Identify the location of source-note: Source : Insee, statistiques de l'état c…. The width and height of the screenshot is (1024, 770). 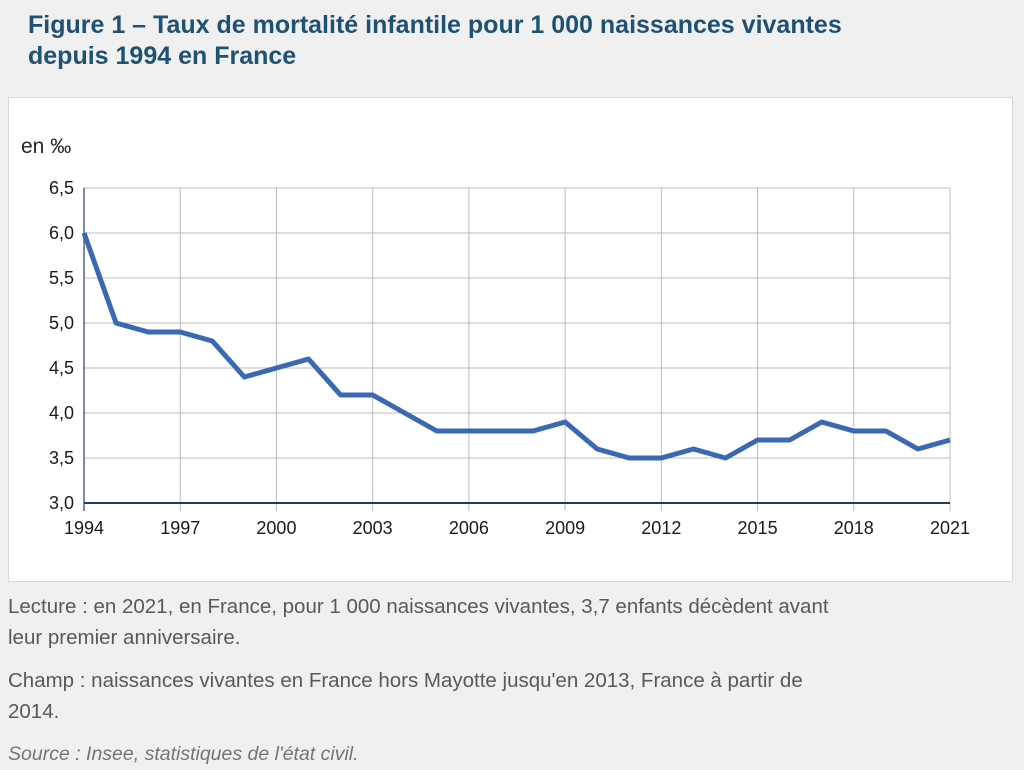
(183, 754).